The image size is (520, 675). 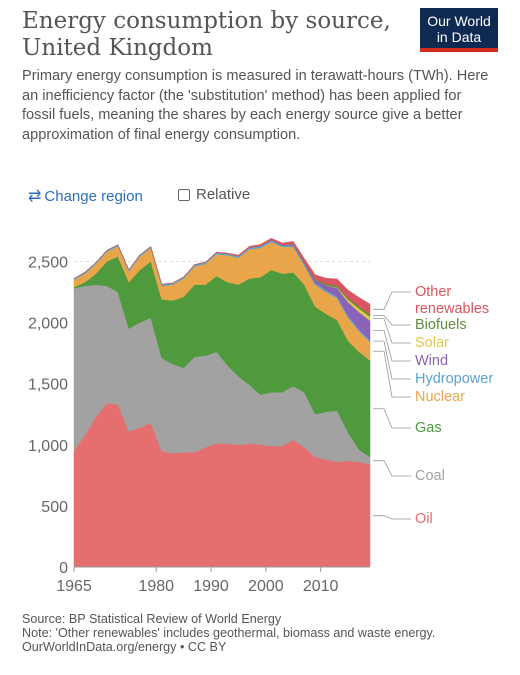 I want to click on chart-controls: ⇄ Change region Relative, so click(x=139, y=196).